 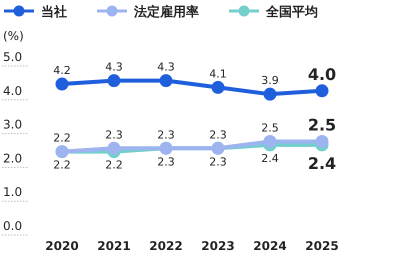 What do you see at coordinates (12, 226) in the screenshot?
I see `y-tick-label: 0.0` at bounding box center [12, 226].